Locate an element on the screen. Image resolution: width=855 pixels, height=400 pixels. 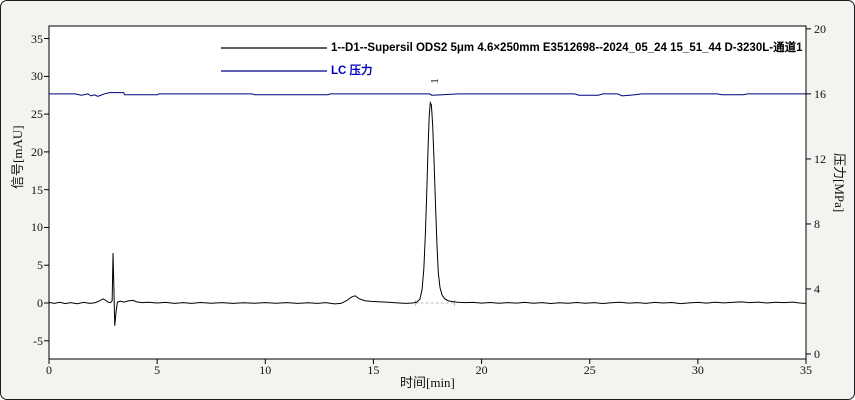
y-left-tick-label: 0 is located at coordinates (40, 303).